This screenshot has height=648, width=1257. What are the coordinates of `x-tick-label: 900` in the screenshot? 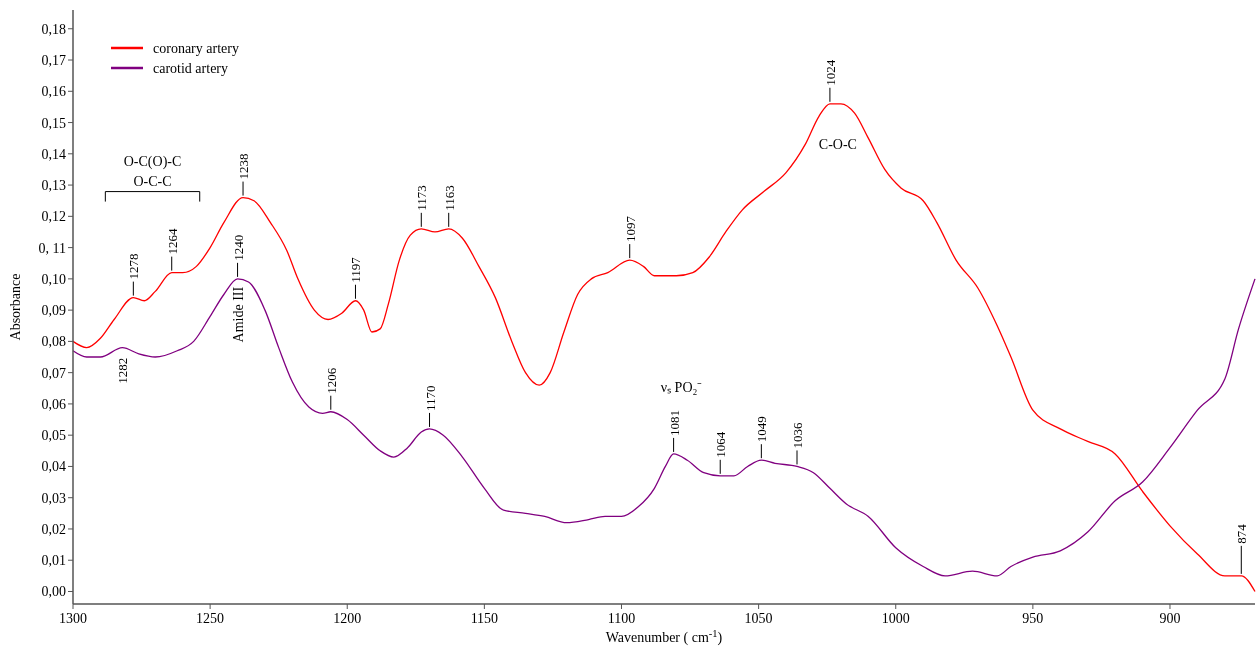 It's located at (1170, 618).